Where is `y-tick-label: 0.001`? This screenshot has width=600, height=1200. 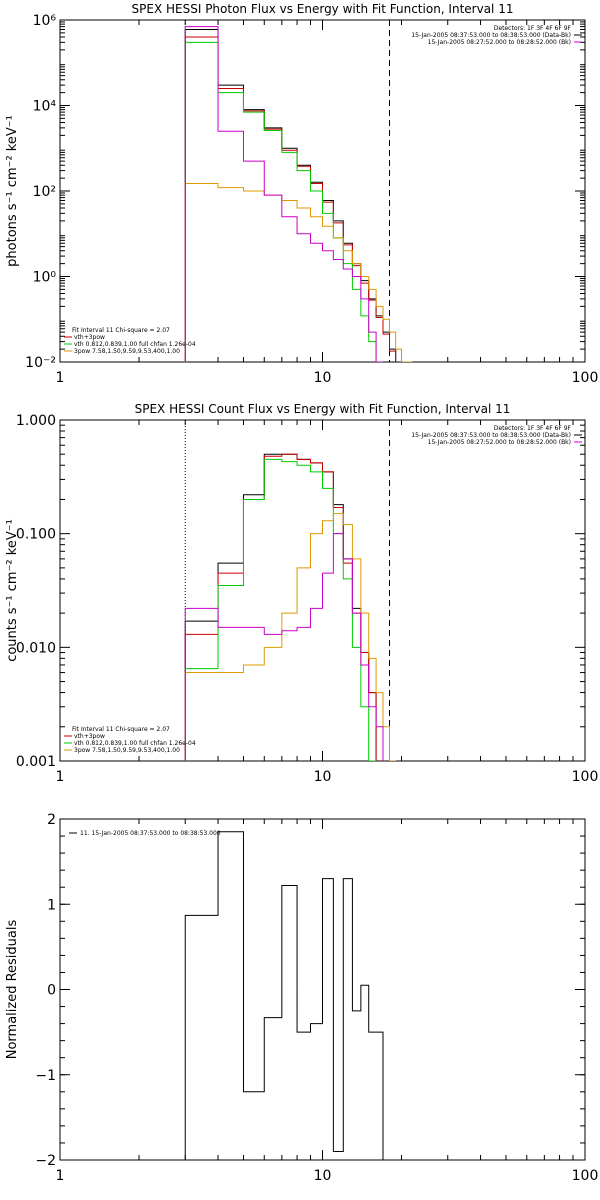 y-tick-label: 0.001 is located at coordinates (36, 762).